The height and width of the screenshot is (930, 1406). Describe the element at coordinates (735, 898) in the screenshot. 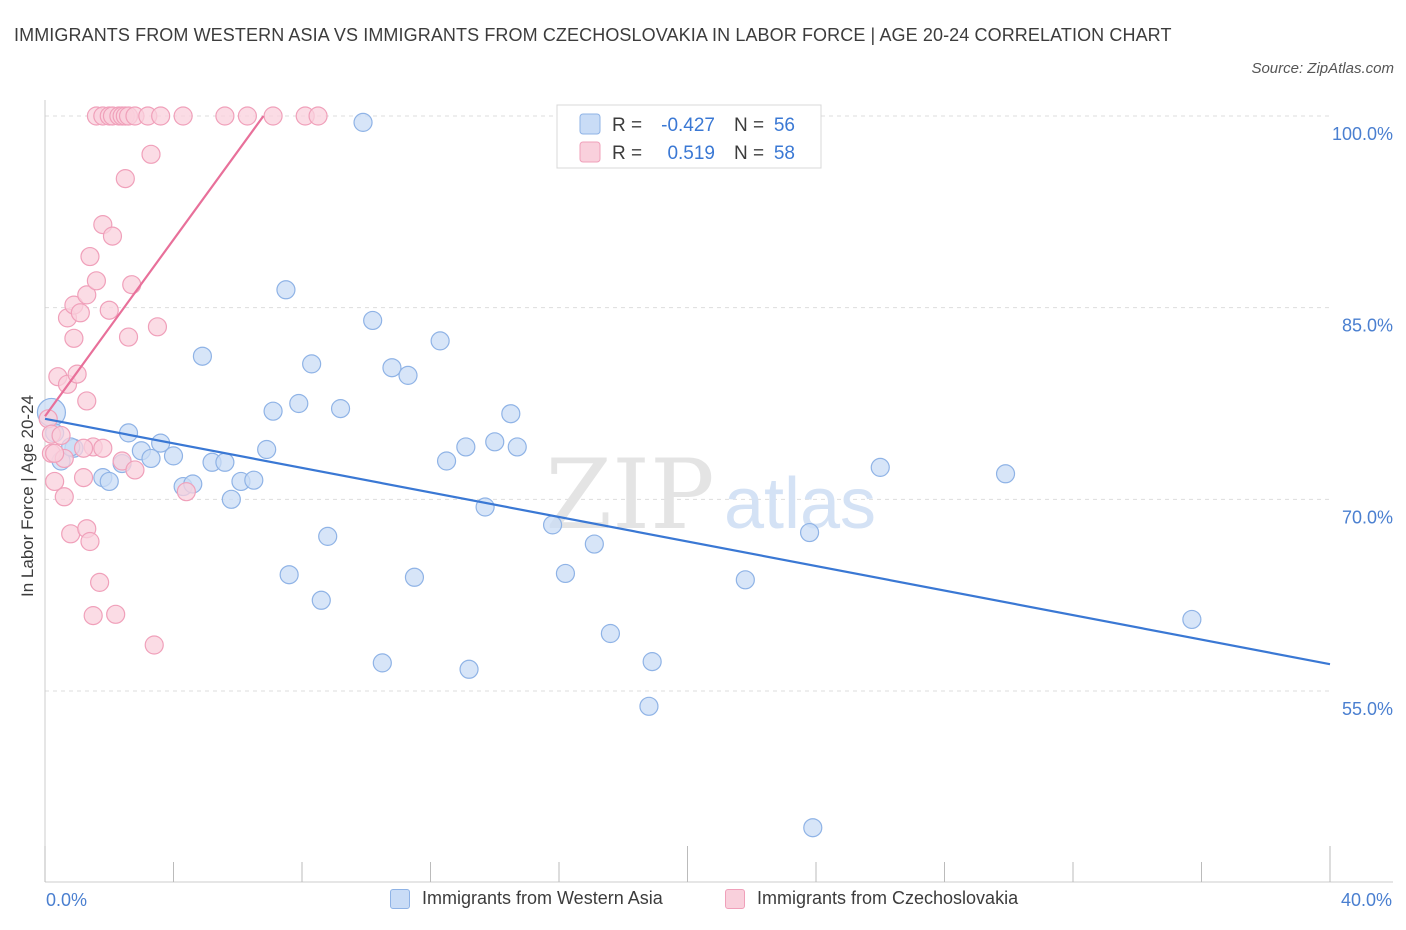

I see `legend-swatch-czechoslovakia` at that location.